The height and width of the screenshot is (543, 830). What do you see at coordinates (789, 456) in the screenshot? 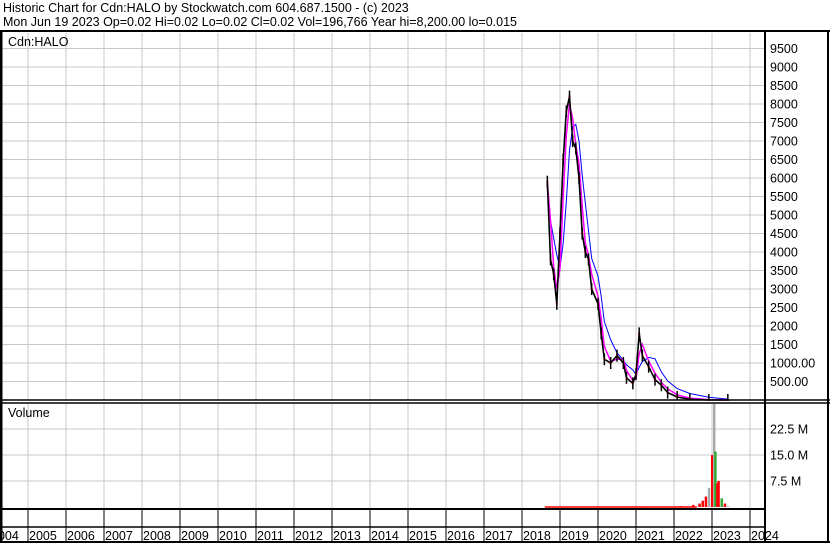
I see `volume-tick-label: 15.0 M` at bounding box center [789, 456].